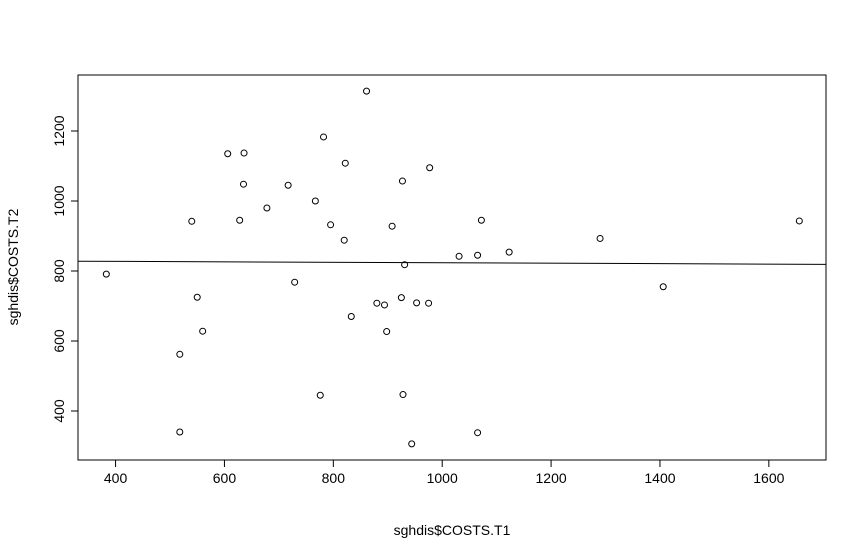  What do you see at coordinates (13, 266) in the screenshot?
I see `y-axis-label: sghdis$COSTS.T2` at bounding box center [13, 266].